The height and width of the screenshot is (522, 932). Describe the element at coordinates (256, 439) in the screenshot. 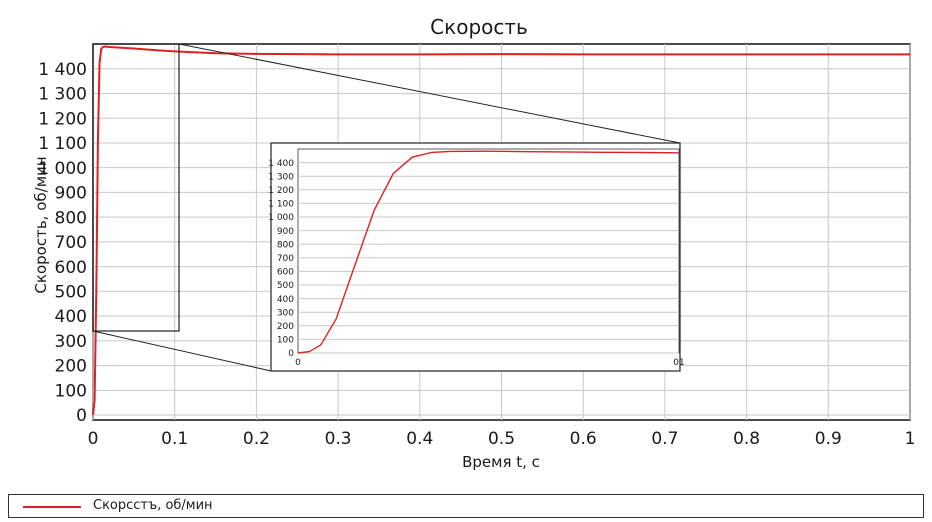

I see `x-tick-label: 0.2` at that location.